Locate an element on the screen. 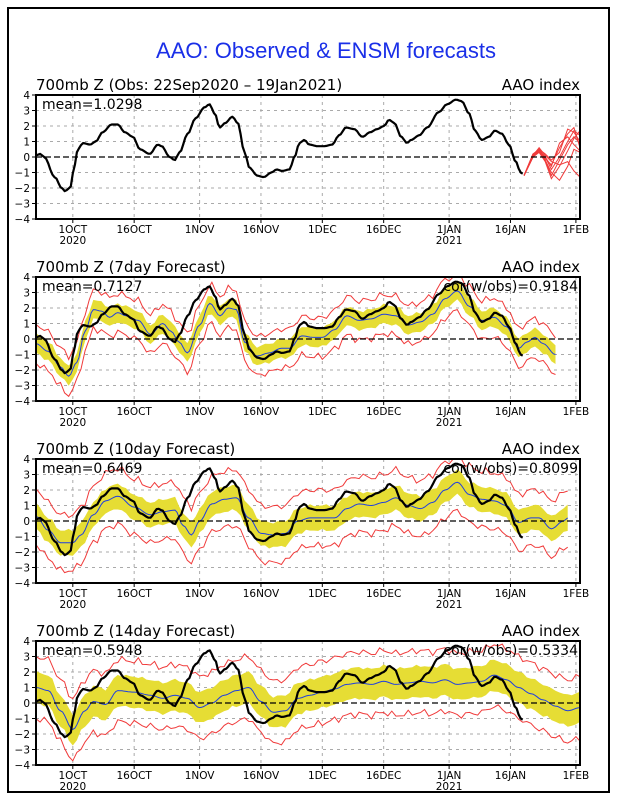  mean-annotation: mean=1.0298 is located at coordinates (92, 105).